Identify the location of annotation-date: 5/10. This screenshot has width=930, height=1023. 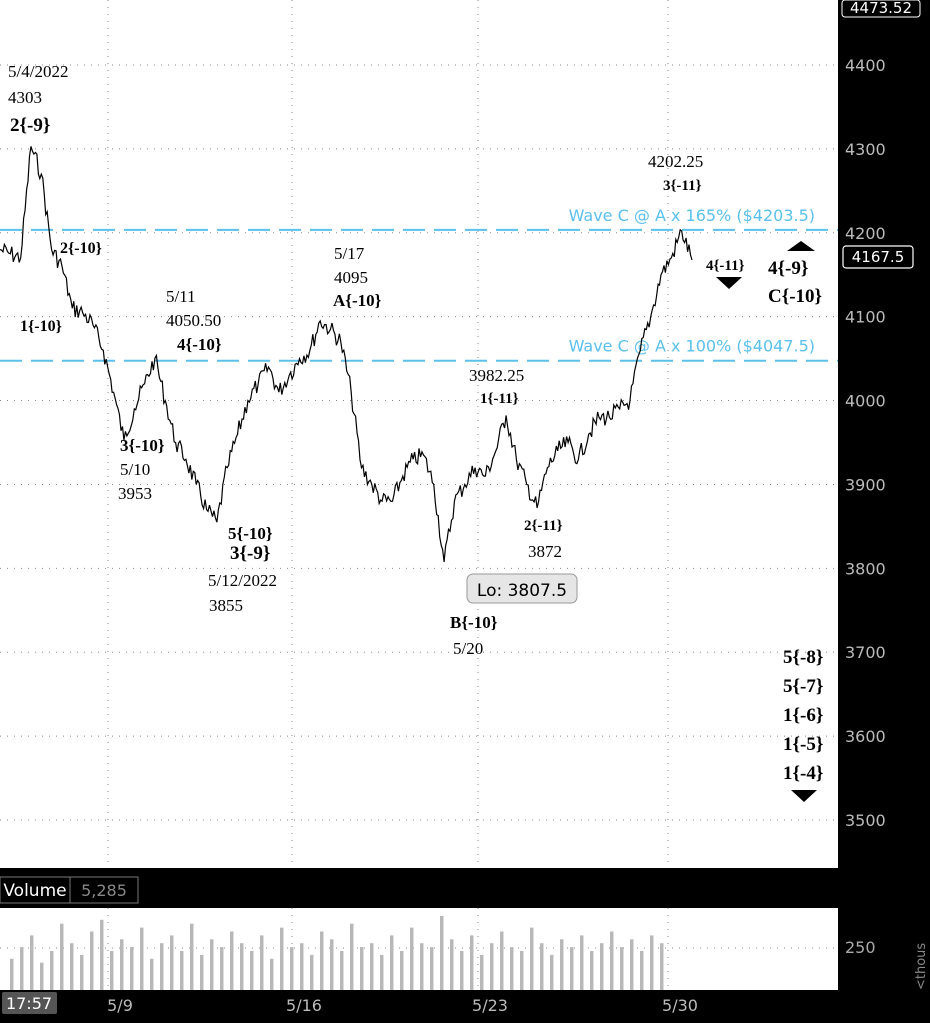
(135, 469).